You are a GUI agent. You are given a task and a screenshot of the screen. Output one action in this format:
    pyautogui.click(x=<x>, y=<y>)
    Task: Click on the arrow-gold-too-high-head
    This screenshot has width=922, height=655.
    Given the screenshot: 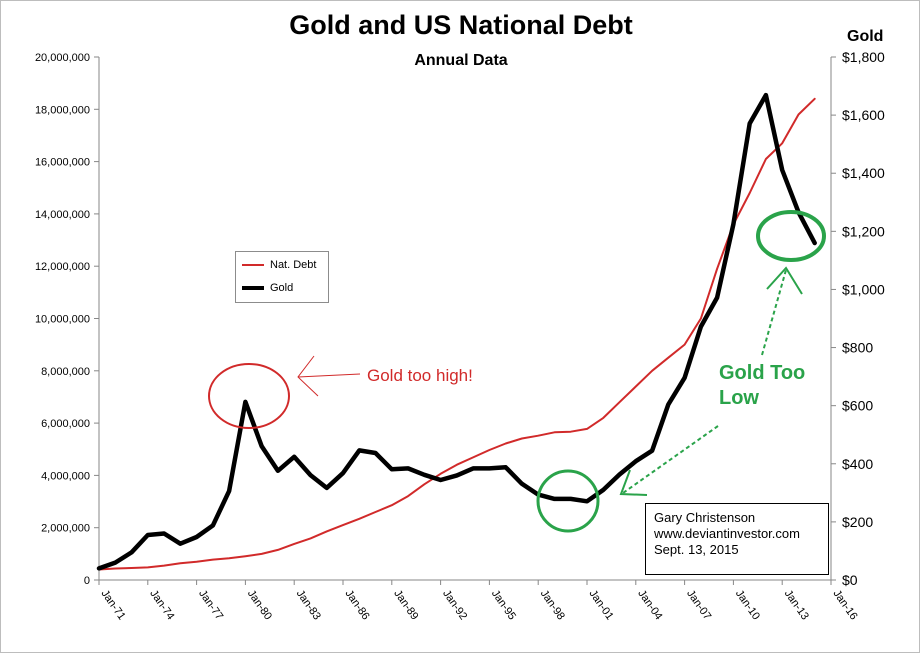 What is the action you would take?
    pyautogui.click(x=308, y=376)
    